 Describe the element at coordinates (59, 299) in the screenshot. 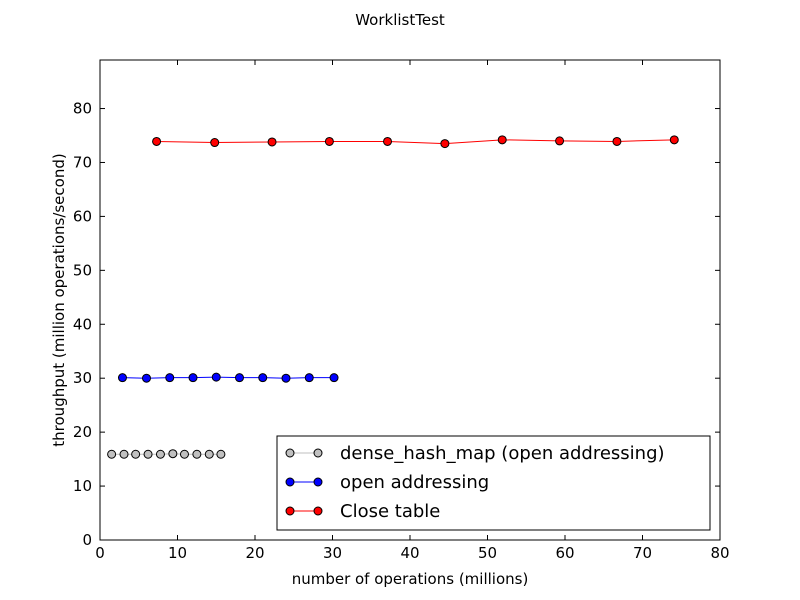

I see `y-axis-label: throughput (million operations/second)` at that location.